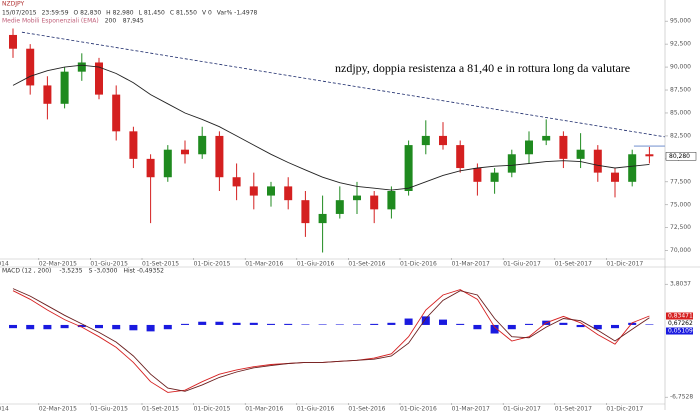 This screenshot has height=414, width=700. Describe the element at coordinates (152, 13) in the screenshot. I see `info-item: L 81,450` at that location.